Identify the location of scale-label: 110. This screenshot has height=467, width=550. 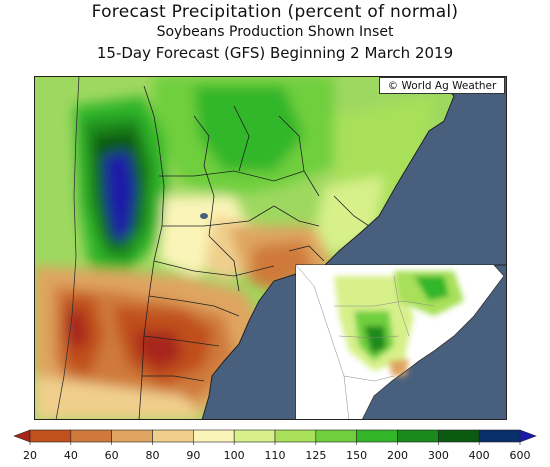
(275, 455).